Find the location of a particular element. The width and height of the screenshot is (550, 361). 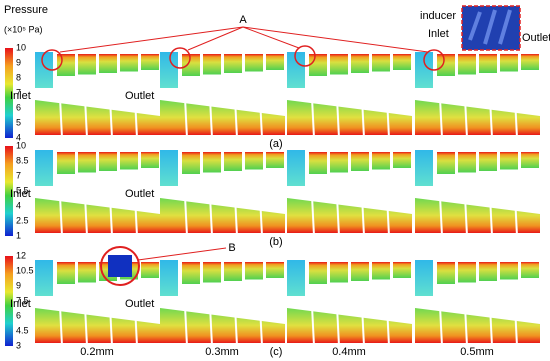

panel-label: (c) is located at coordinates (276, 352).